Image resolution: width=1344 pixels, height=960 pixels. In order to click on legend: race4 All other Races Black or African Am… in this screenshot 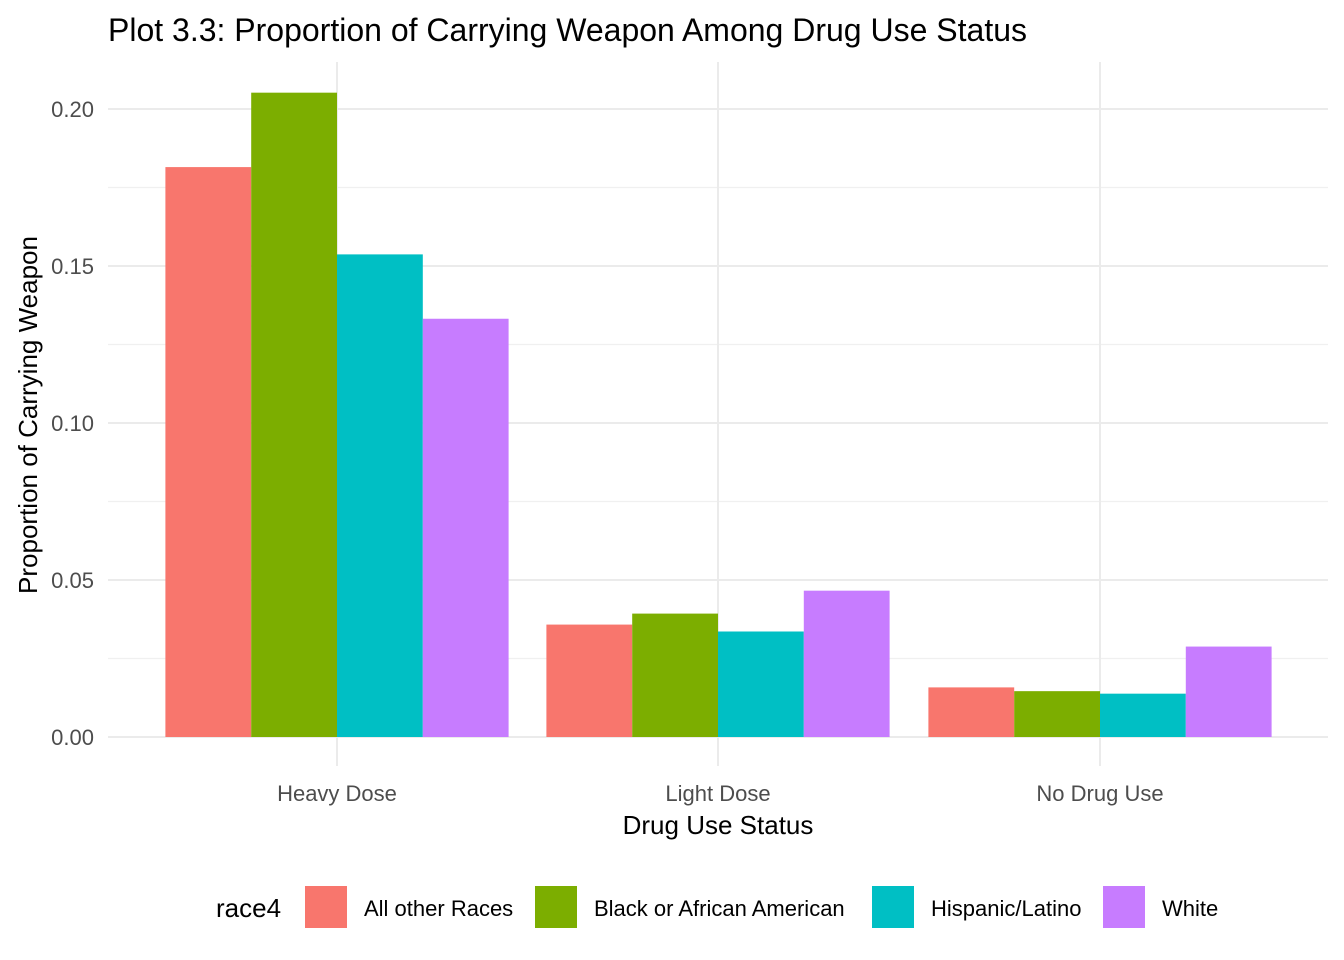, I will do `click(717, 907)`.